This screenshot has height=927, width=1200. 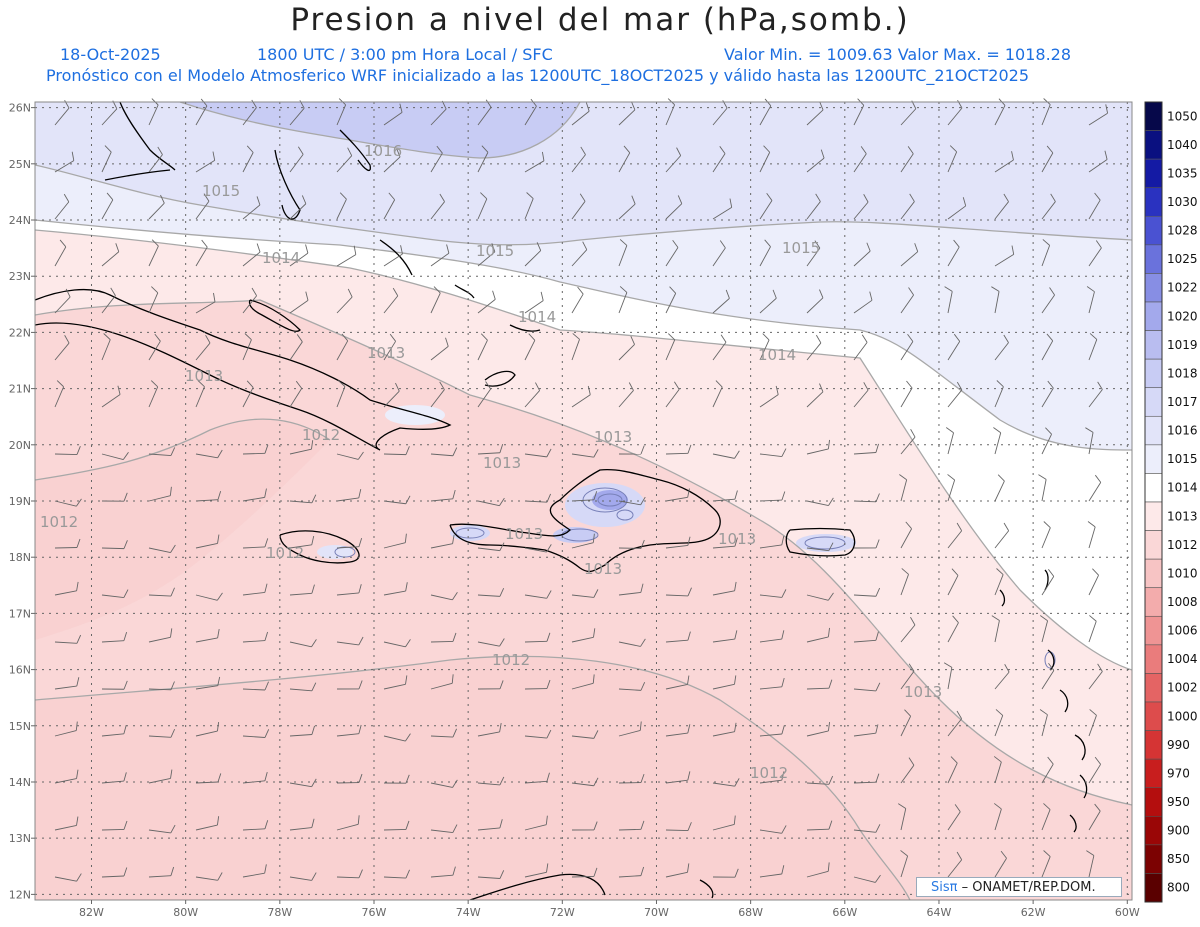 I want to click on lat-label: 20N, so click(x=20, y=445).